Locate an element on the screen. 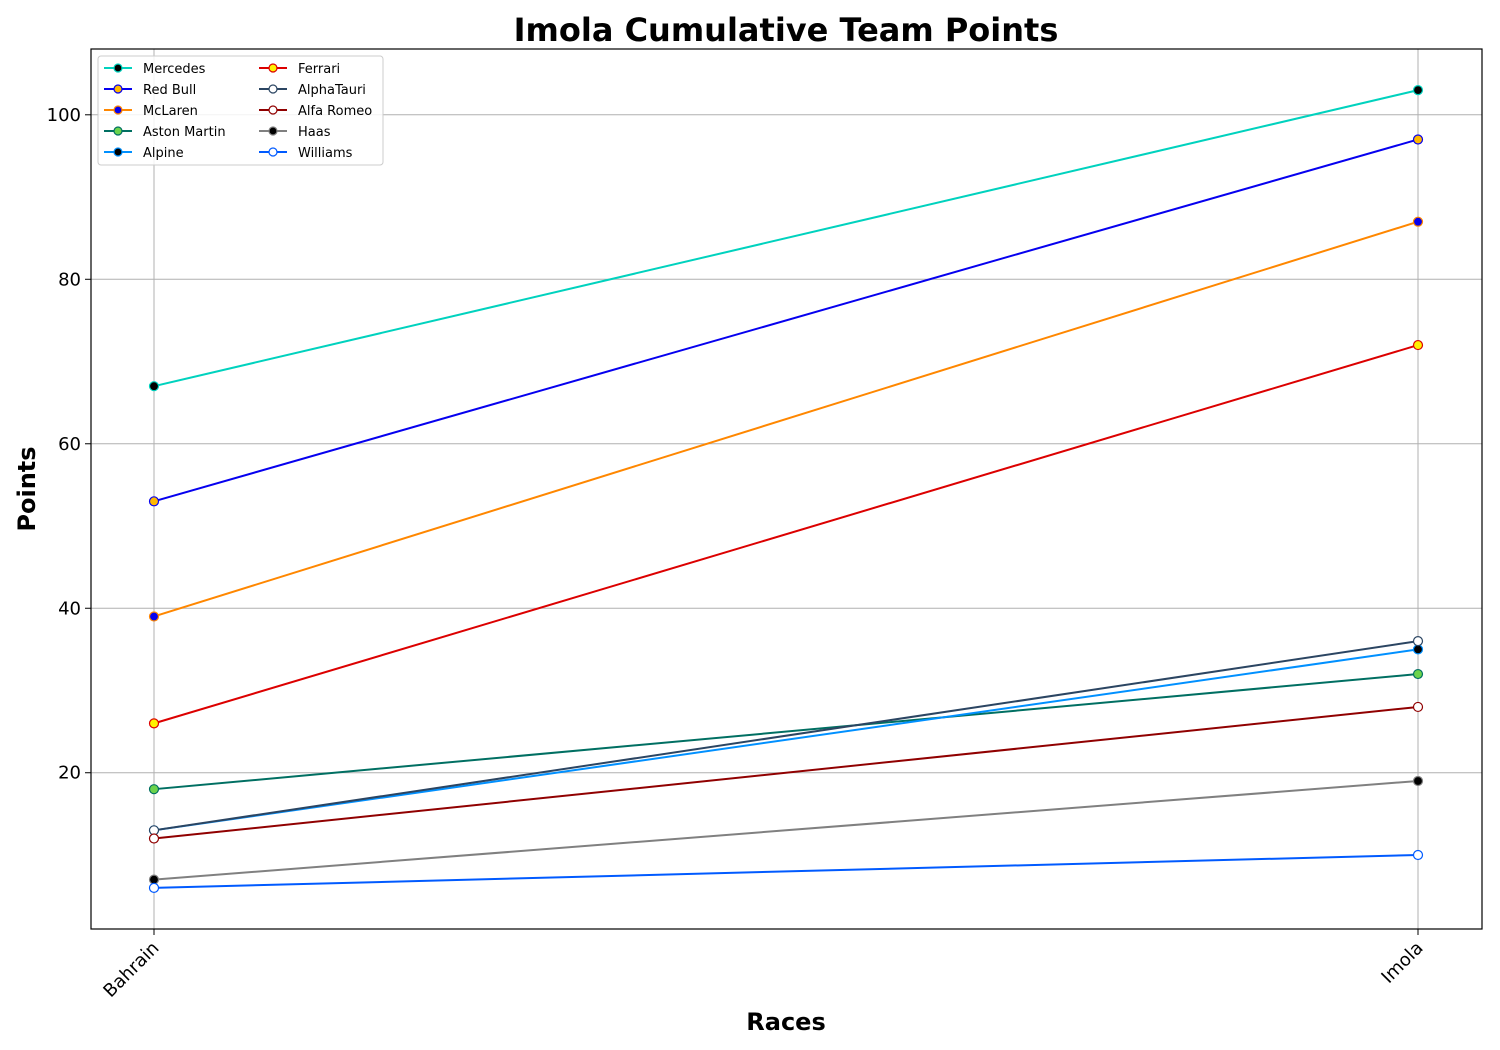  x-axis-ticks: Bahrain Imola is located at coordinates (763, 965).